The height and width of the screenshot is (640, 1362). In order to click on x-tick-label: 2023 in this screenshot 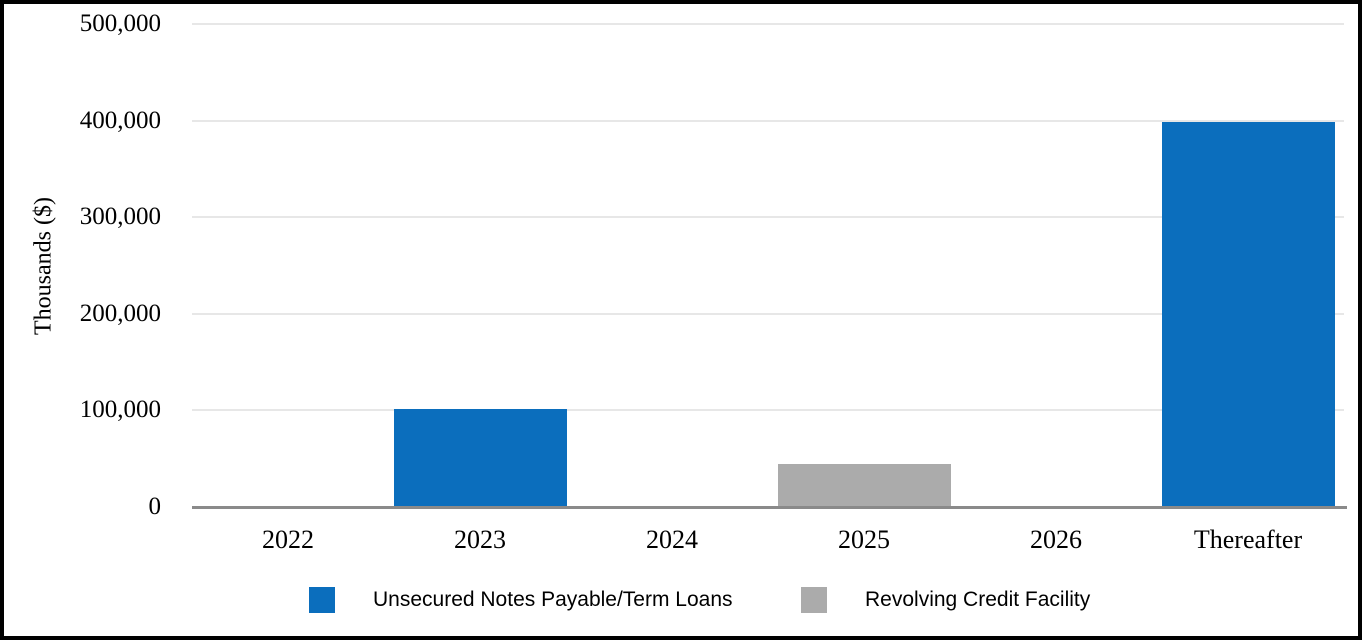, I will do `click(480, 539)`.